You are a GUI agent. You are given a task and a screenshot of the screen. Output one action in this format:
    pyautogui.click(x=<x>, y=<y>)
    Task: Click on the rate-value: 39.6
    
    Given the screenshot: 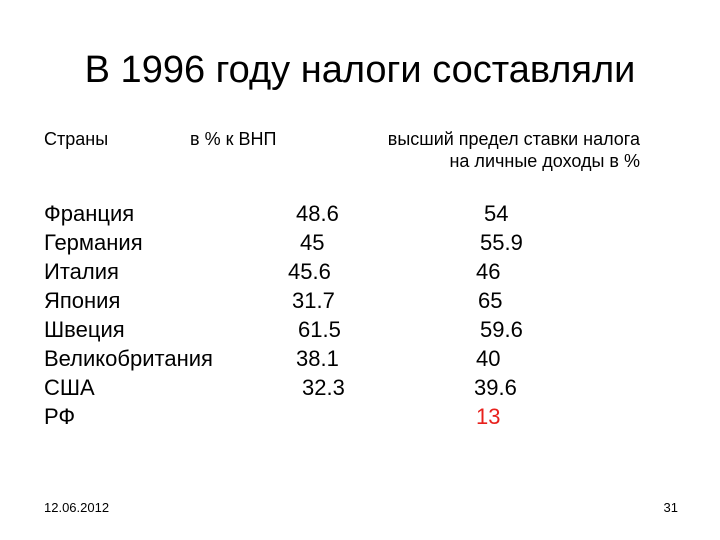 What is the action you would take?
    pyautogui.click(x=495, y=387)
    